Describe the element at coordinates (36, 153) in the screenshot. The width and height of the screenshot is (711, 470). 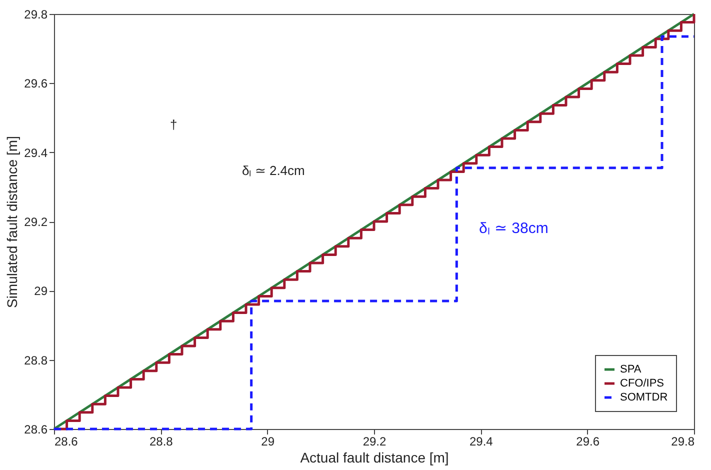
I see `y-tick-label: 29.4` at that location.